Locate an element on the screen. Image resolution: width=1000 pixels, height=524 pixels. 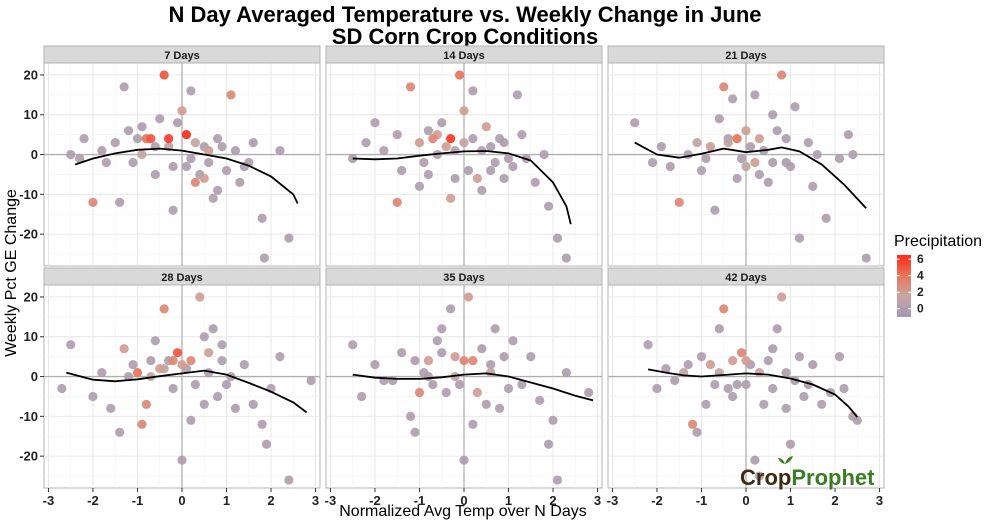
sprout-icon is located at coordinates (785, 460).